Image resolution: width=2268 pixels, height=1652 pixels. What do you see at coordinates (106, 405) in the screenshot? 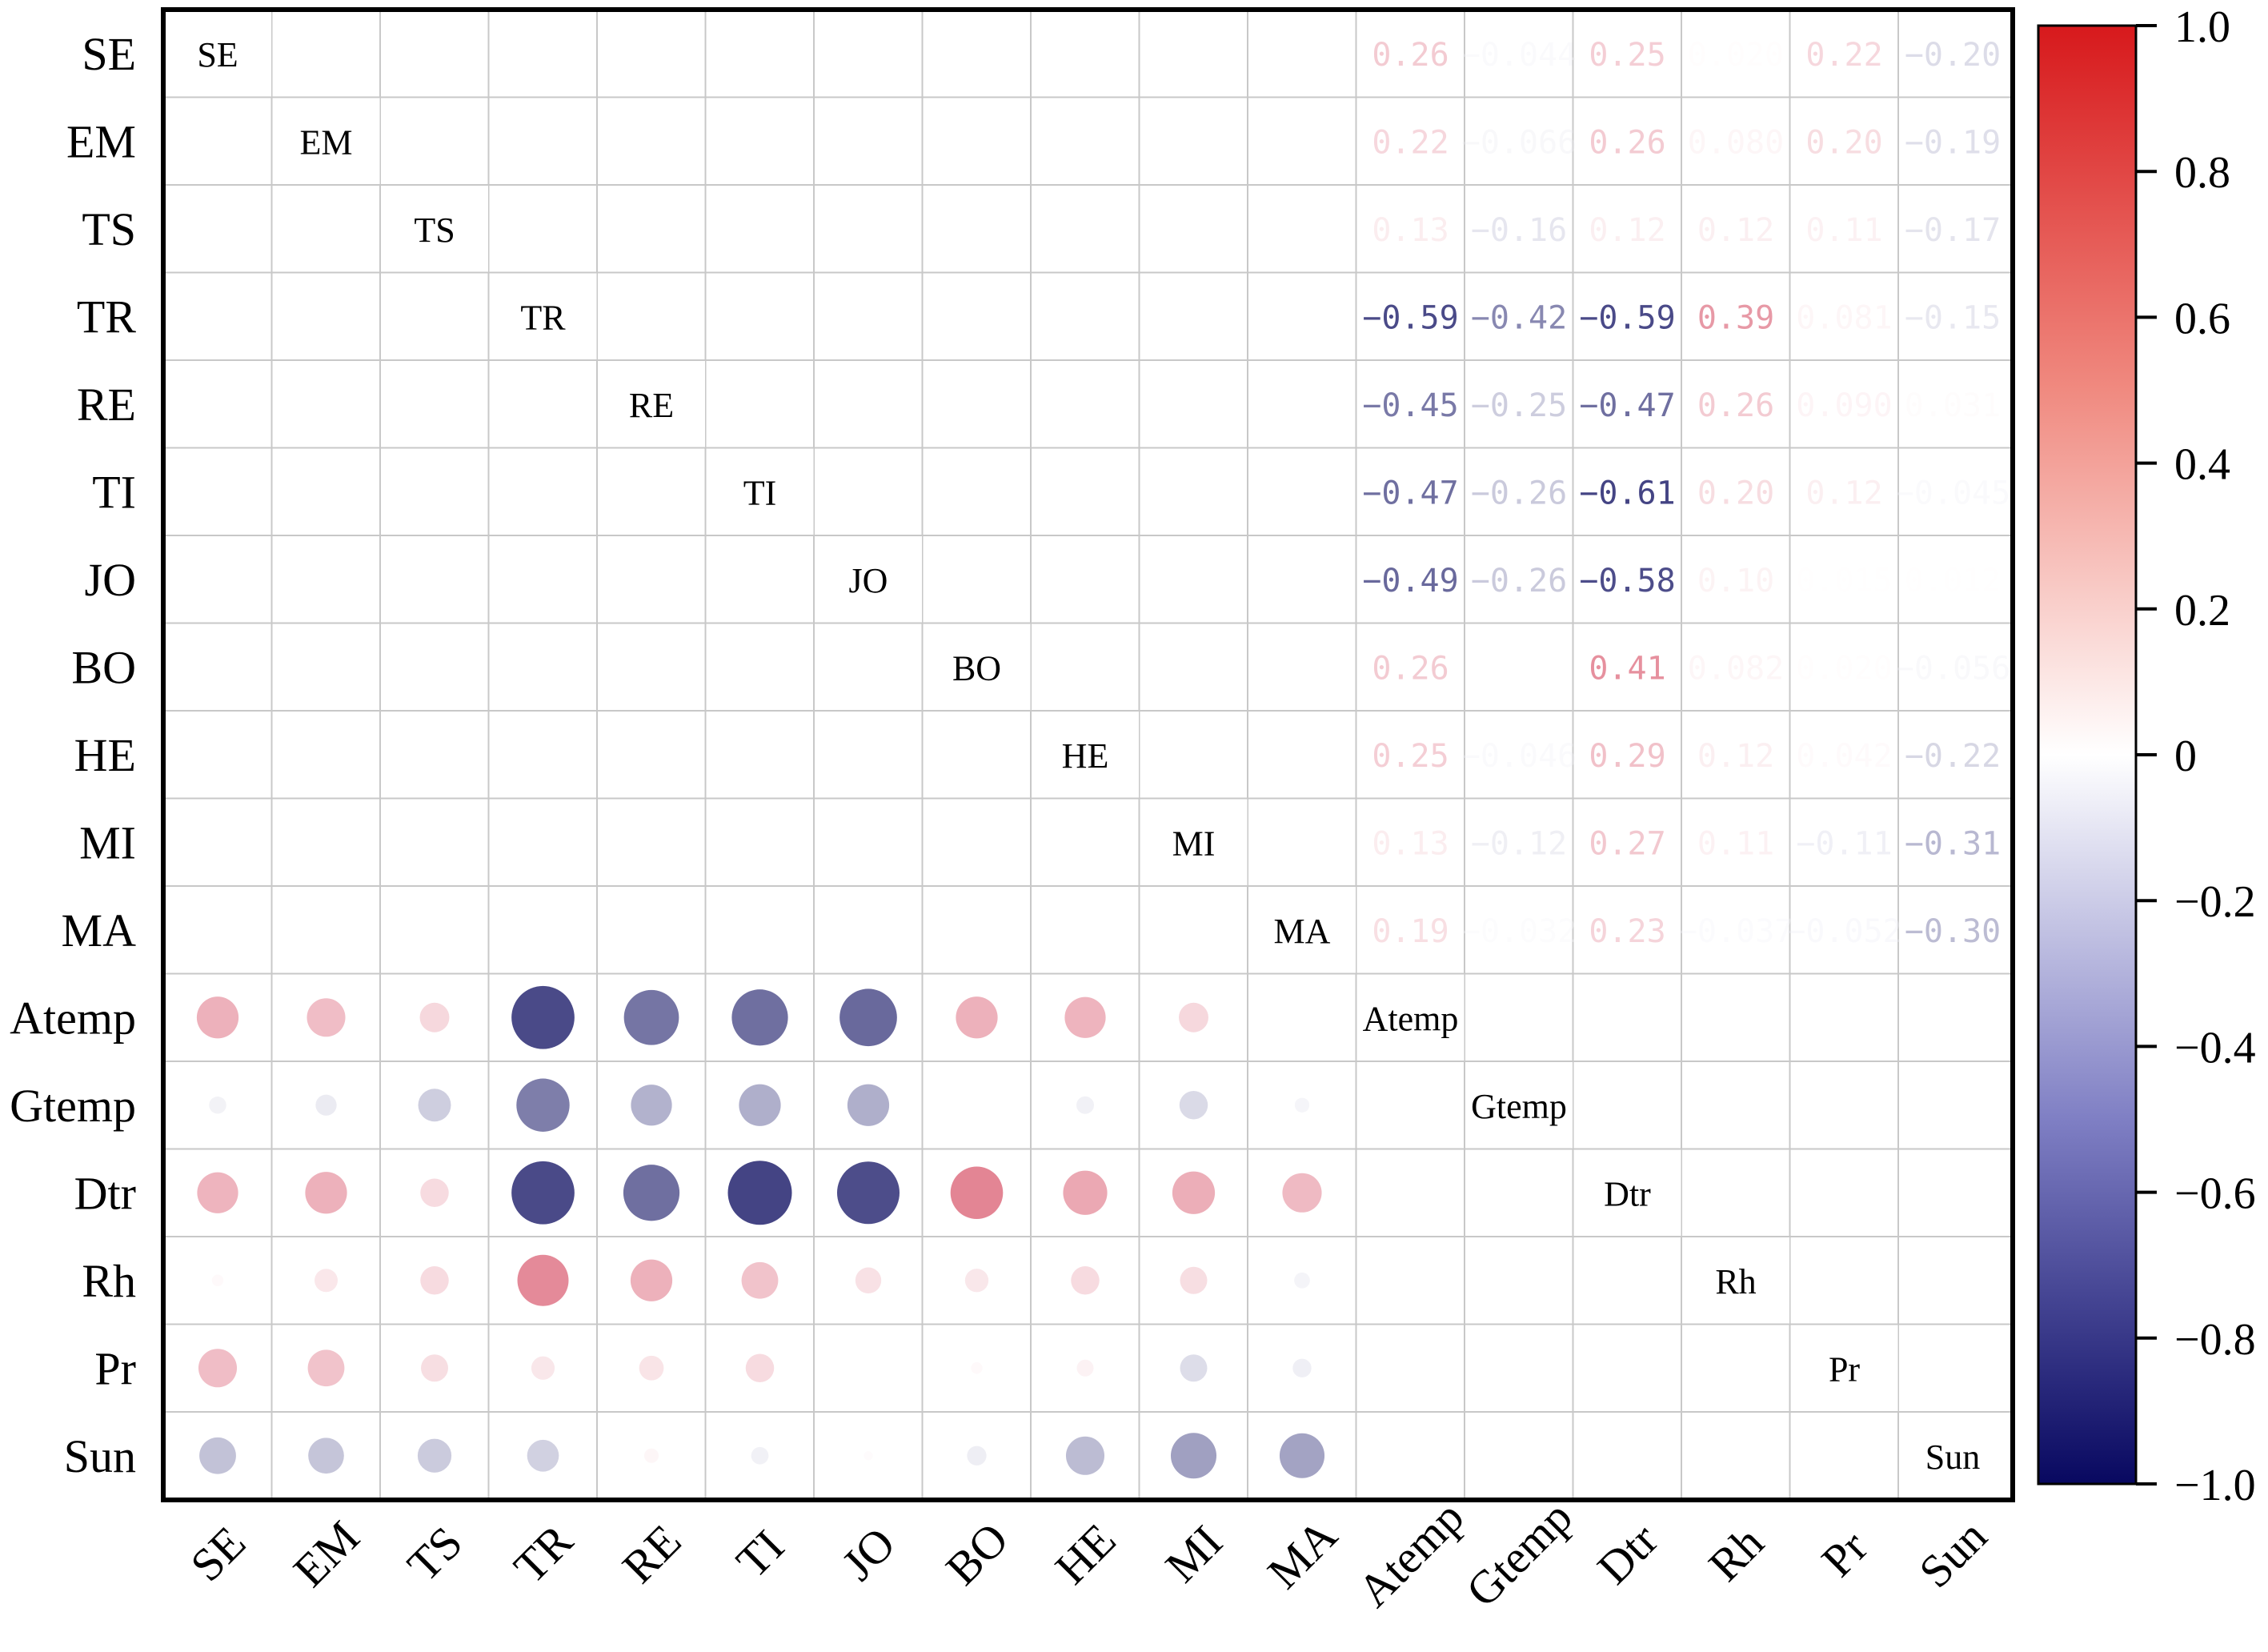
I see `row-label: RE` at bounding box center [106, 405].